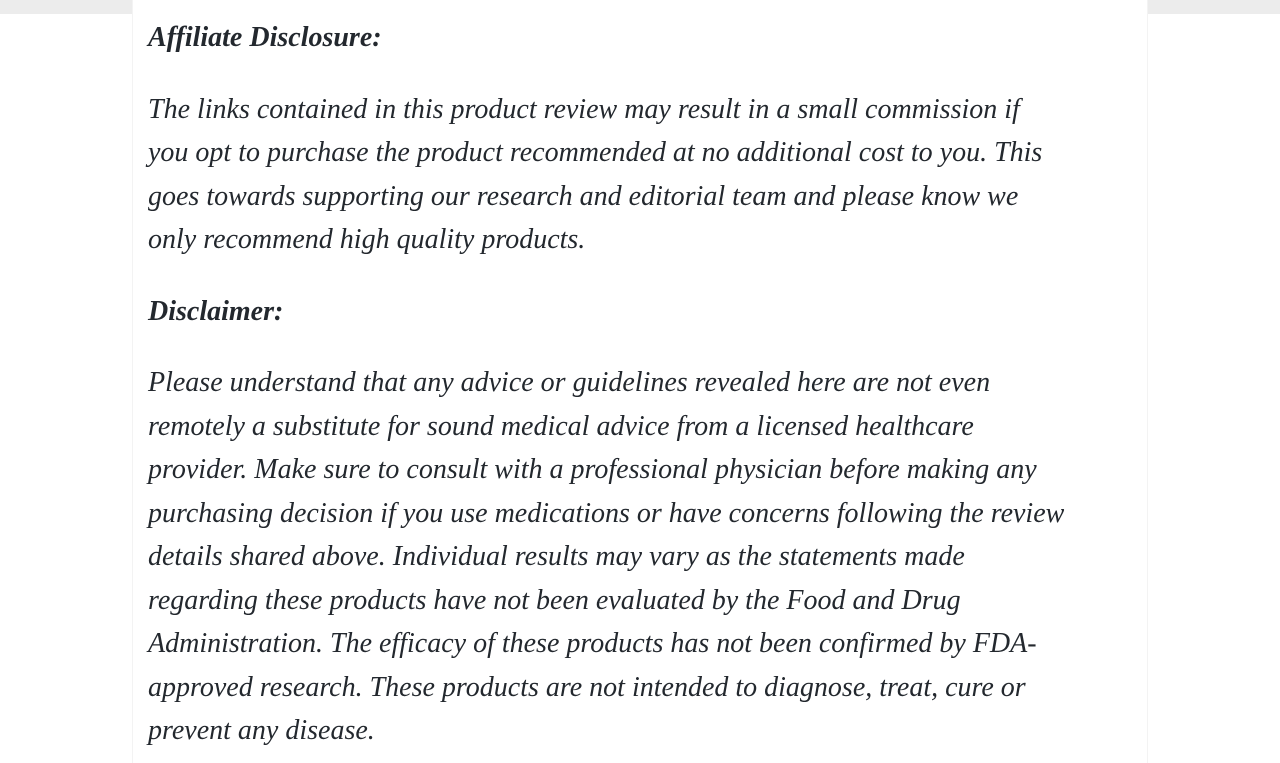 The height and width of the screenshot is (763, 1280). I want to click on disclaimer-heading: Disclaimer:, so click(216, 311).